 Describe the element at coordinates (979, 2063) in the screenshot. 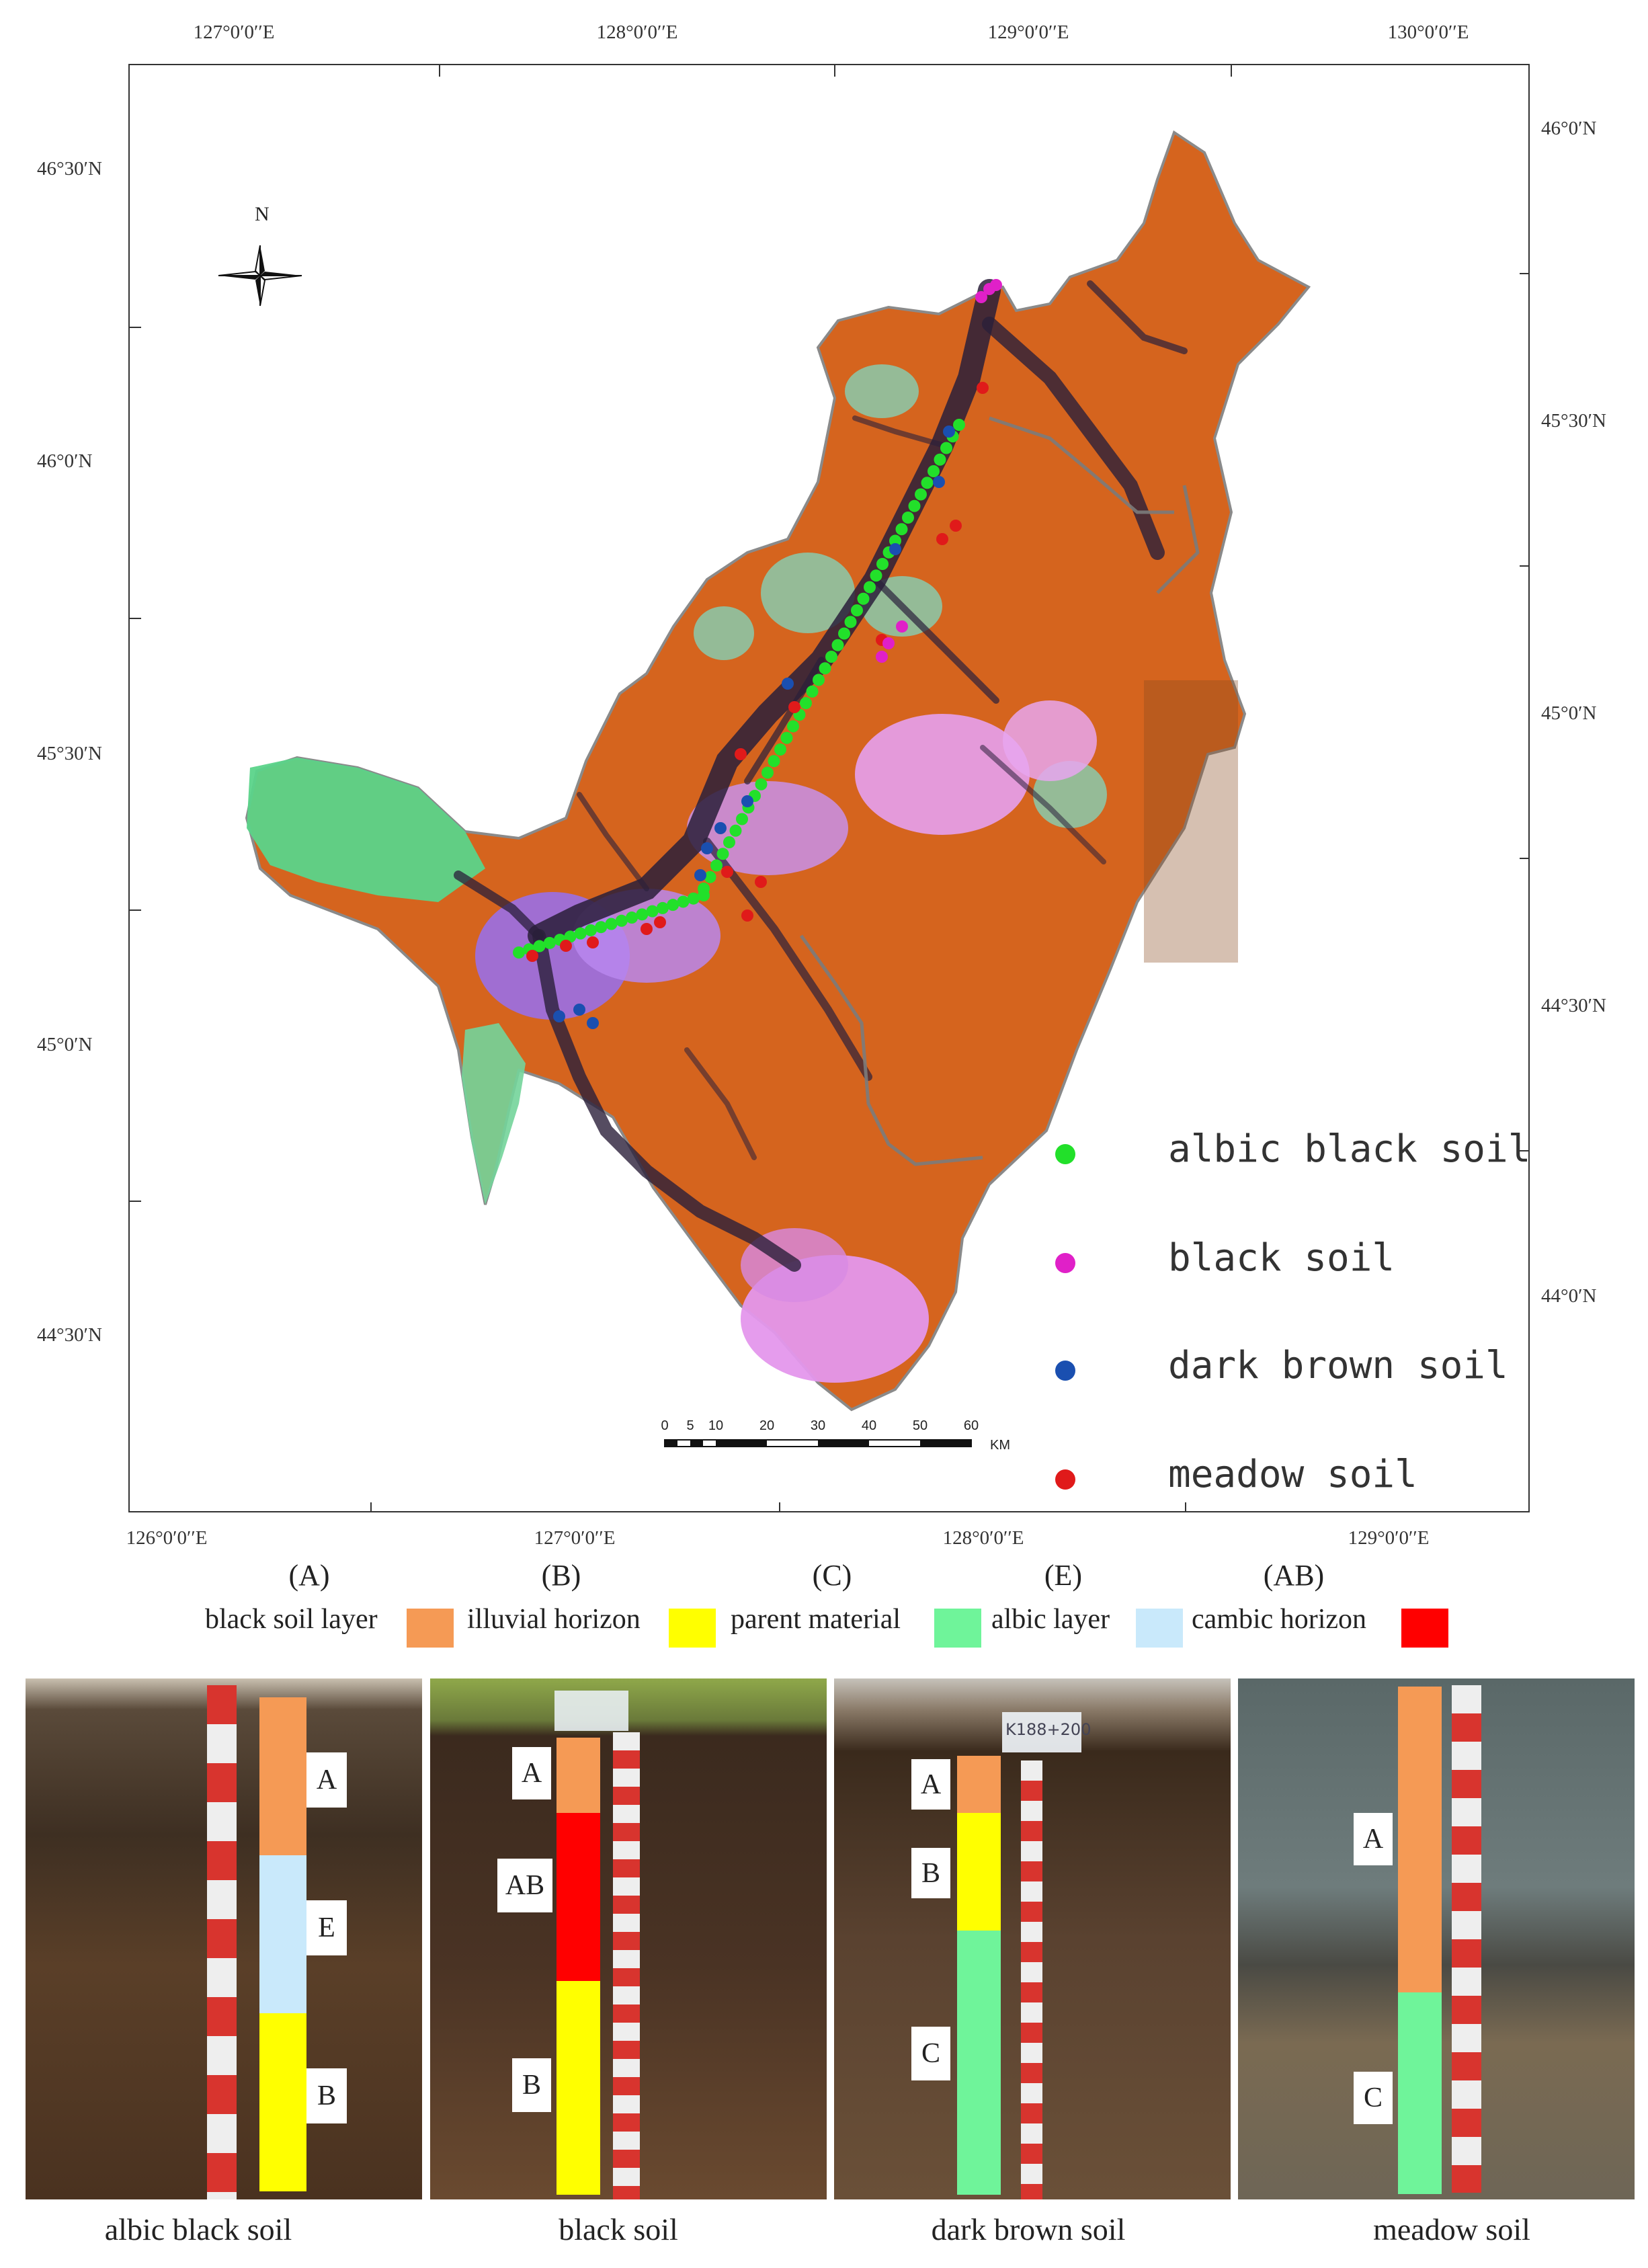

I see `horizon-bar-c` at that location.